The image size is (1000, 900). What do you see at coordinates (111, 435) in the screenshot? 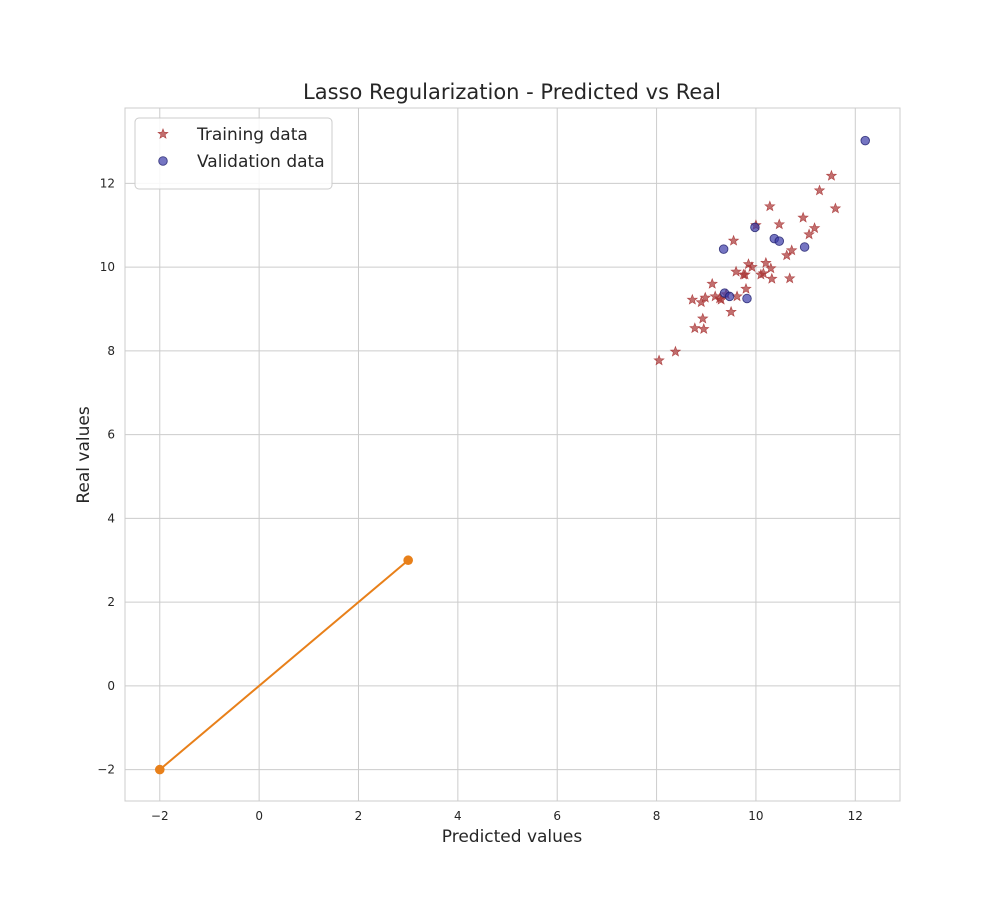
I see `y-tick-label: 6` at bounding box center [111, 435].